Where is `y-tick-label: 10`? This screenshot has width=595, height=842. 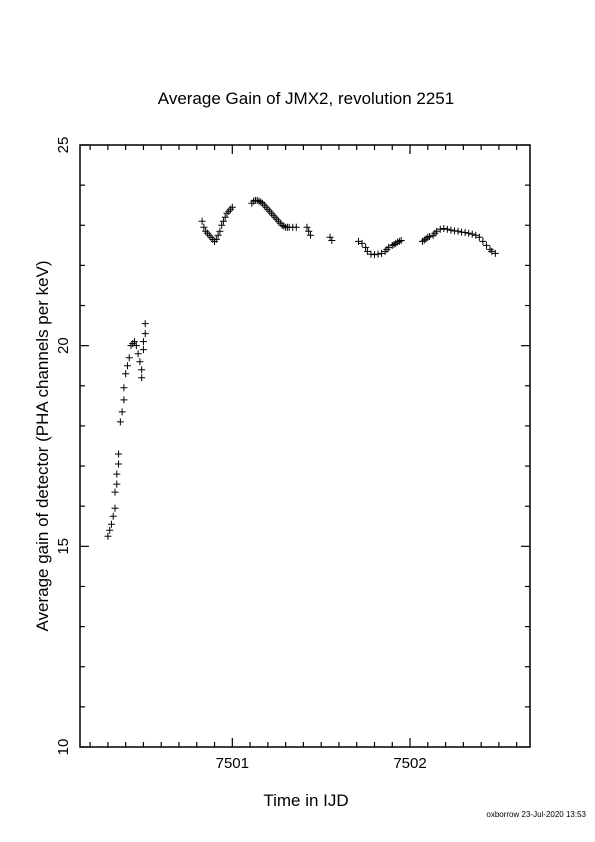 y-tick-label: 10 is located at coordinates (63, 747).